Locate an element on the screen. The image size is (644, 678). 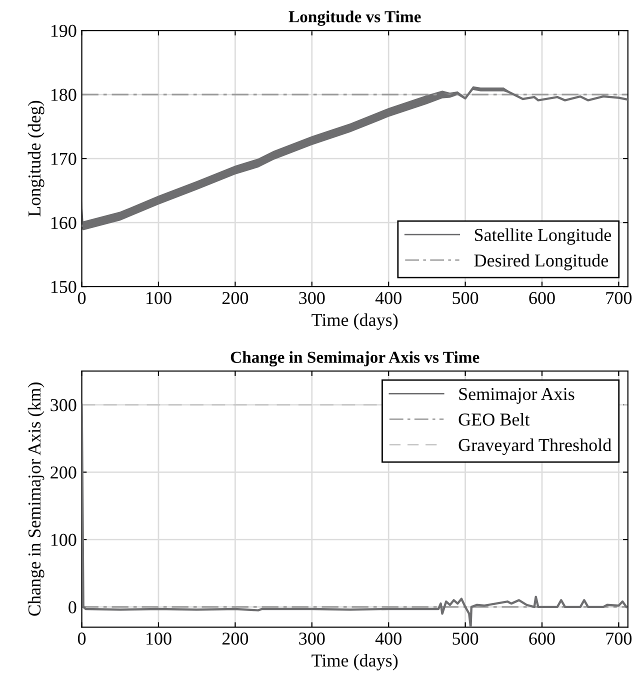
chart-title: Change in Semimajor Axis vs Time is located at coordinates (355, 358).